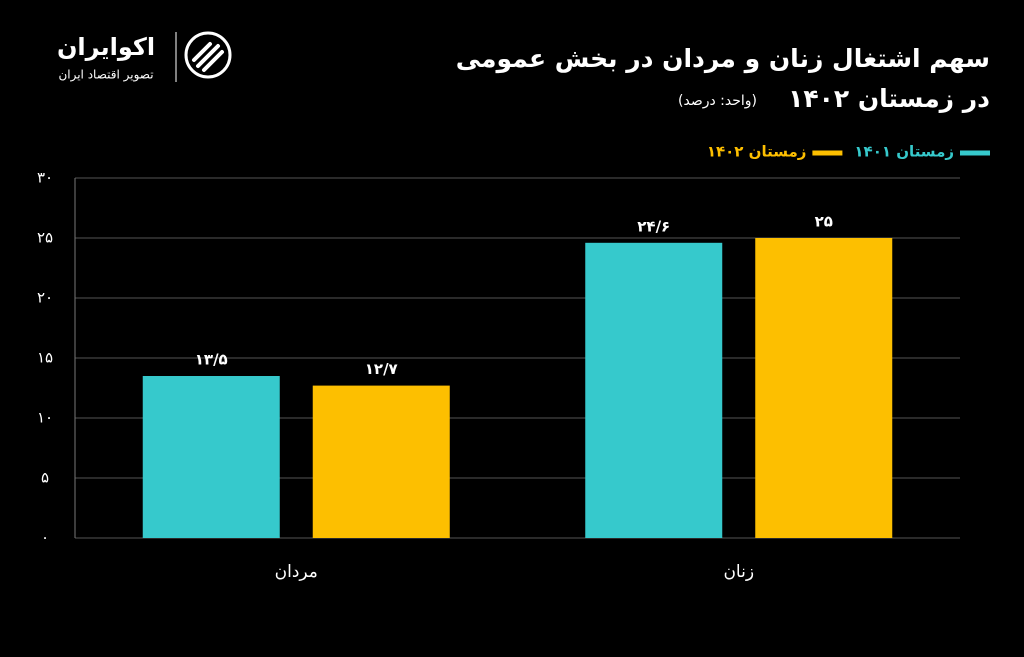 The image size is (1024, 657). What do you see at coordinates (45, 298) in the screenshot?
I see `y-tick-label: ۲۰` at bounding box center [45, 298].